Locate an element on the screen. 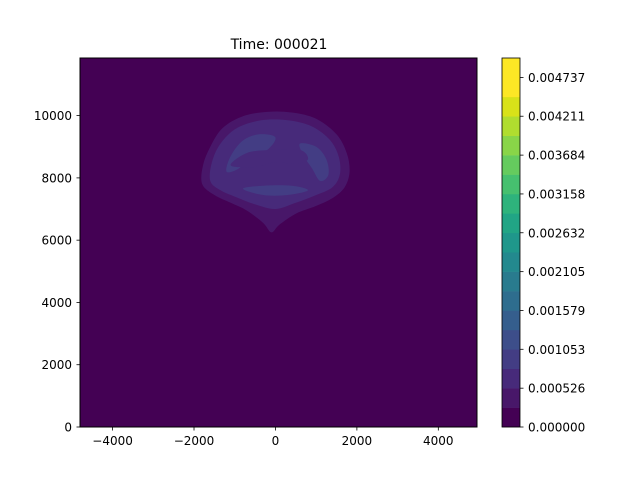 The width and height of the screenshot is (640, 484). x-tick-label: 0 is located at coordinates (276, 441).